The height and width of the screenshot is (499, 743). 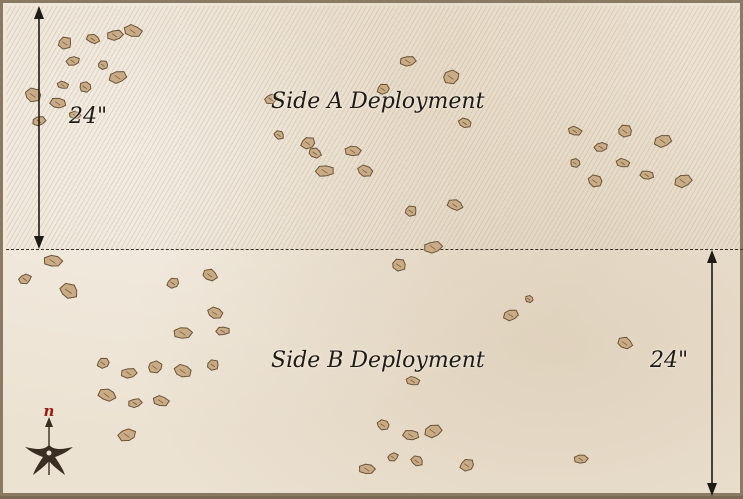 I want to click on compass-rose-icon, so click(x=49, y=446).